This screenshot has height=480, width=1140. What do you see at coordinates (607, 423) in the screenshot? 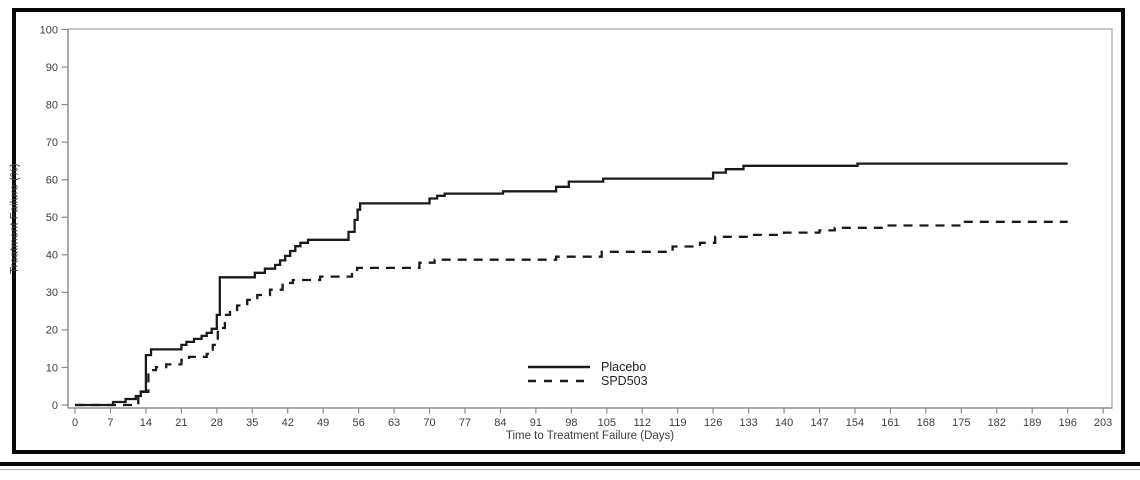
I see `x-tick-label: 105` at bounding box center [607, 423].